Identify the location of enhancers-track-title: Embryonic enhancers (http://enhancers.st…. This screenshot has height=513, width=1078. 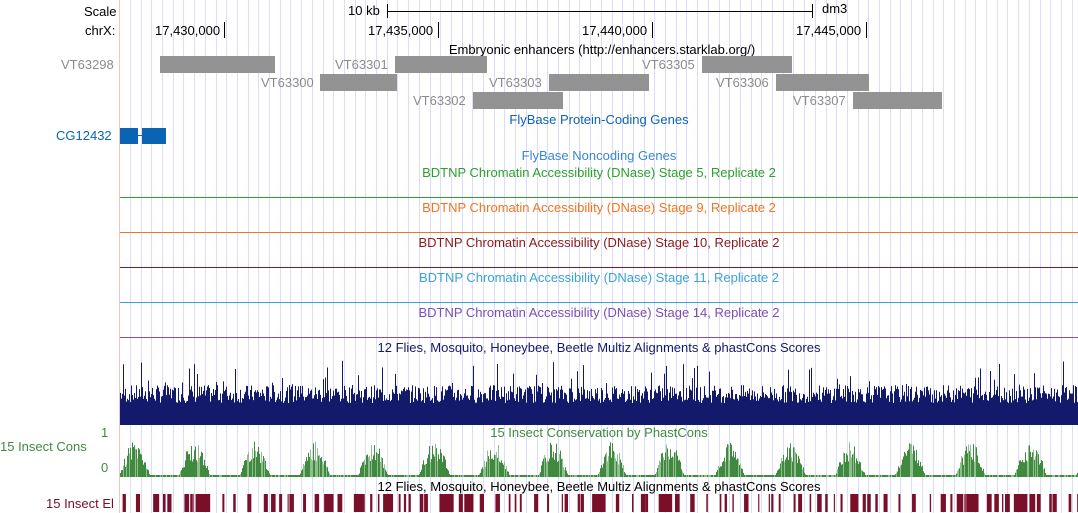
(602, 49).